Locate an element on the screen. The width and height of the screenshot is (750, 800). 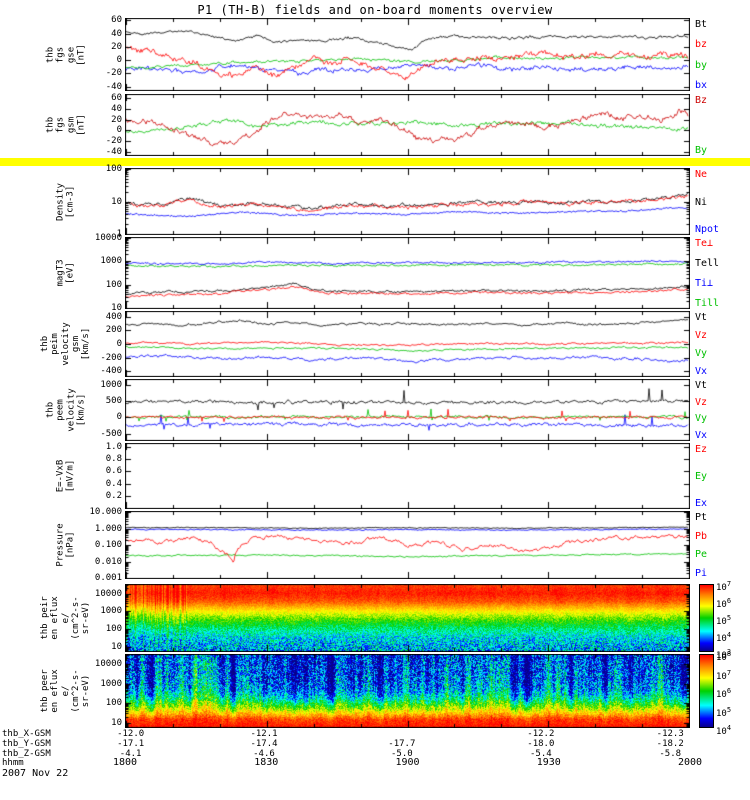
colorbar-tick-label: 10³ is located at coordinates (724, 654).